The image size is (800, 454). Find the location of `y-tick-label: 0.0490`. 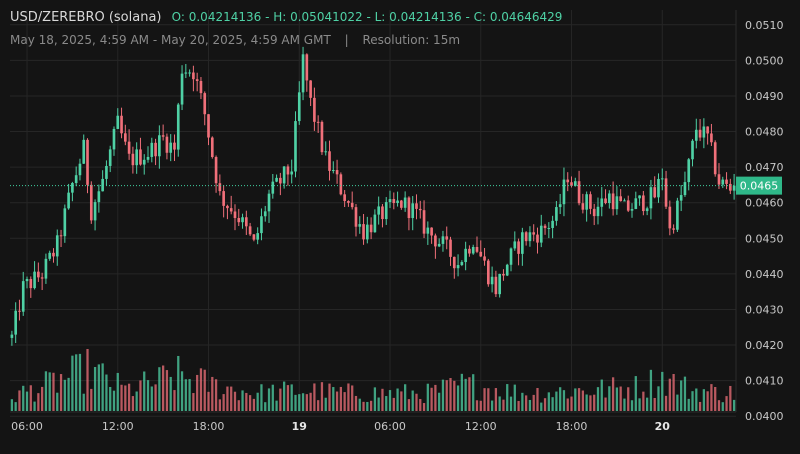

y-tick-label: 0.0490 is located at coordinates (764, 96).